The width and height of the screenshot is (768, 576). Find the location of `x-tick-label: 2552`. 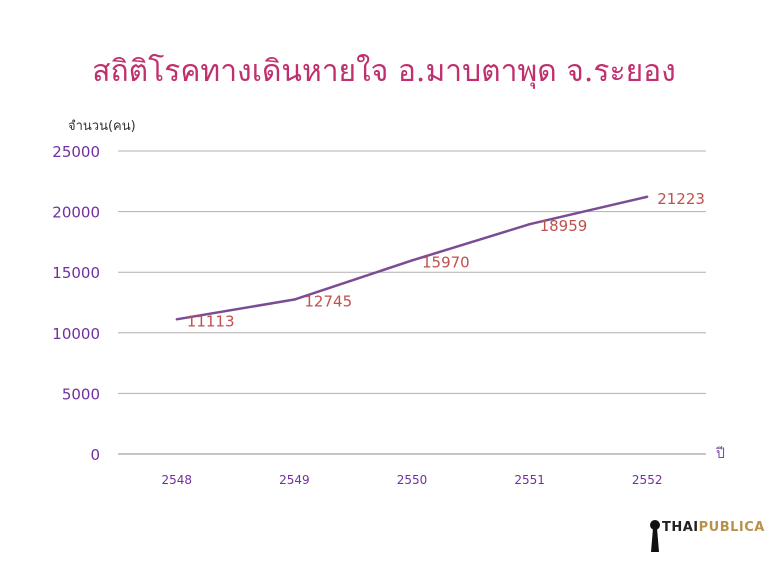

x-tick-label: 2552 is located at coordinates (647, 480).